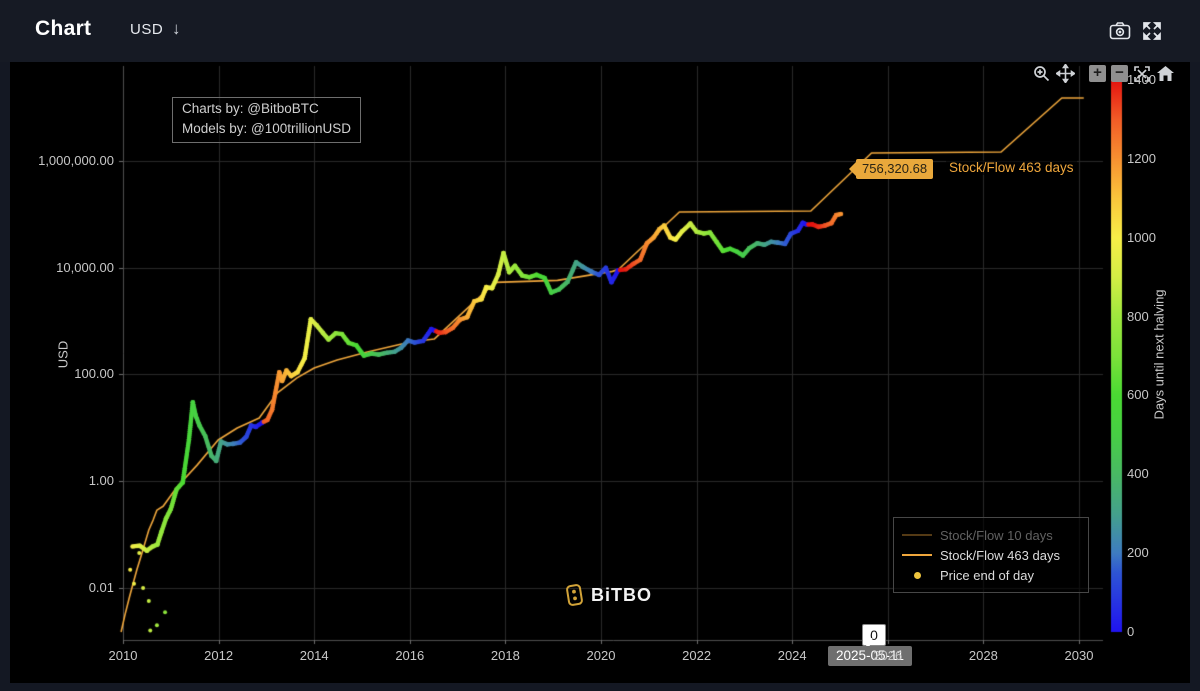  What do you see at coordinates (600, 31) in the screenshot?
I see `top-bar: Chart USD ↓` at bounding box center [600, 31].